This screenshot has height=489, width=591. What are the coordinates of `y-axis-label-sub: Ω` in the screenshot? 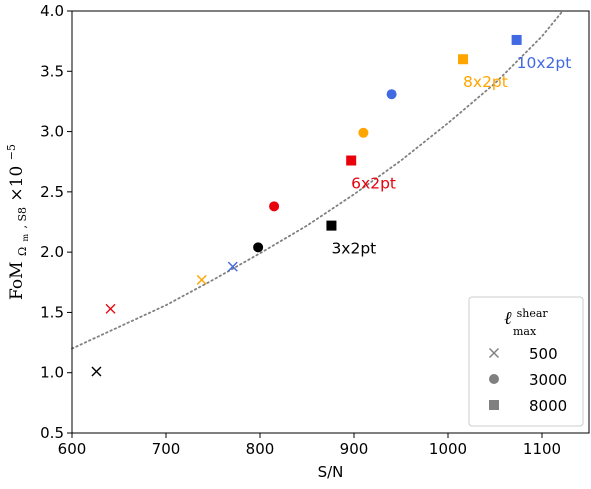 It's located at (22, 251).